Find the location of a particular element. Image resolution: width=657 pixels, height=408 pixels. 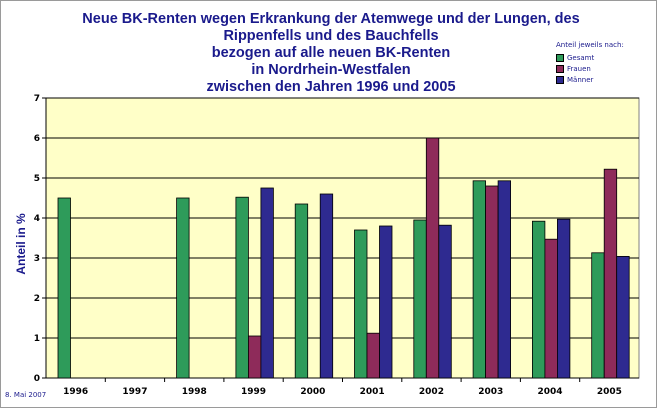

y-tick-label-3: 3 is located at coordinates (37, 259).